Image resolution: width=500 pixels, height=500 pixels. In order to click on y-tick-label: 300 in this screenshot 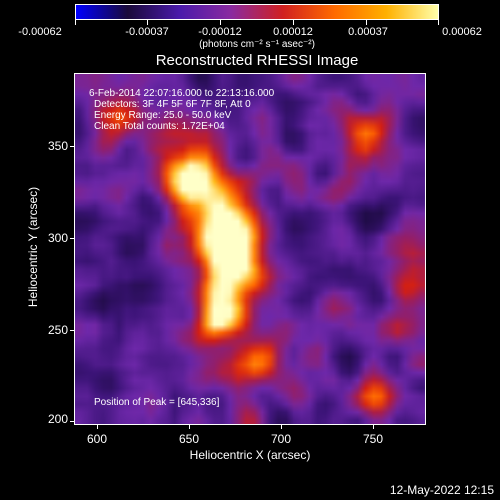, I will do `click(57, 238)`.